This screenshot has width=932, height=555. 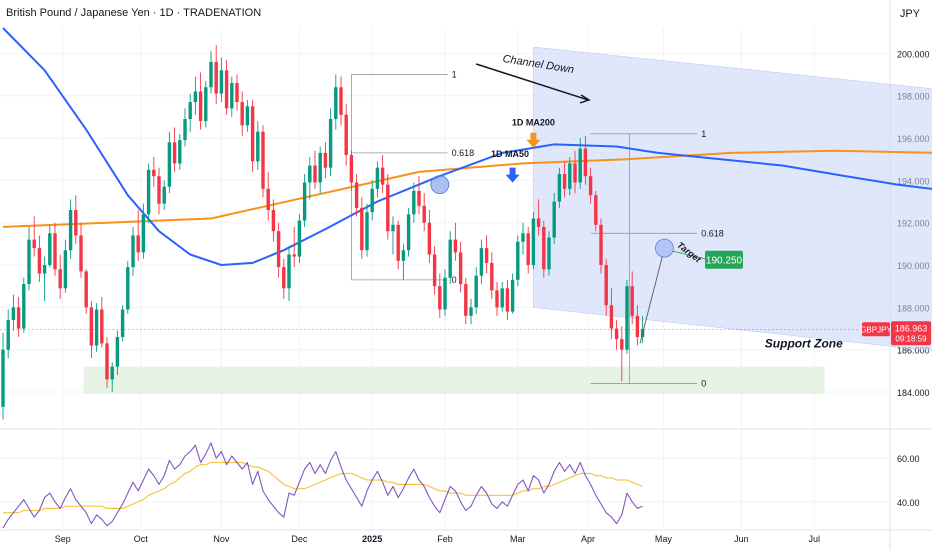 What do you see at coordinates (703, 134) in the screenshot?
I see `fib-lower-level-label: 1` at bounding box center [703, 134].